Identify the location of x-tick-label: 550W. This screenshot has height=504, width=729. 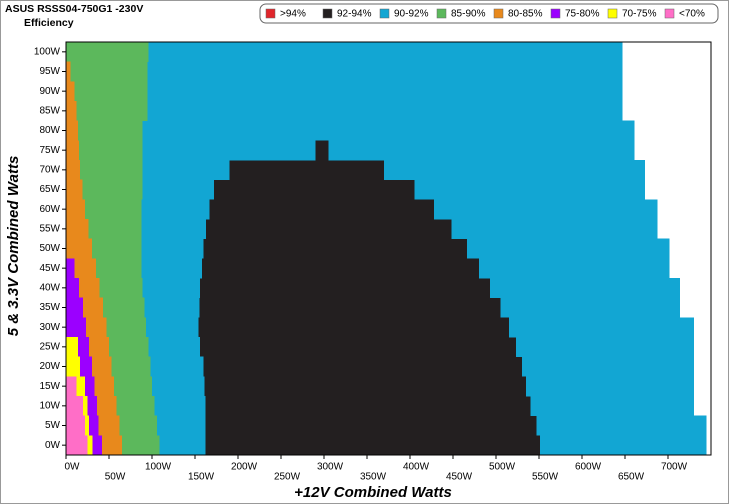
(545, 477).